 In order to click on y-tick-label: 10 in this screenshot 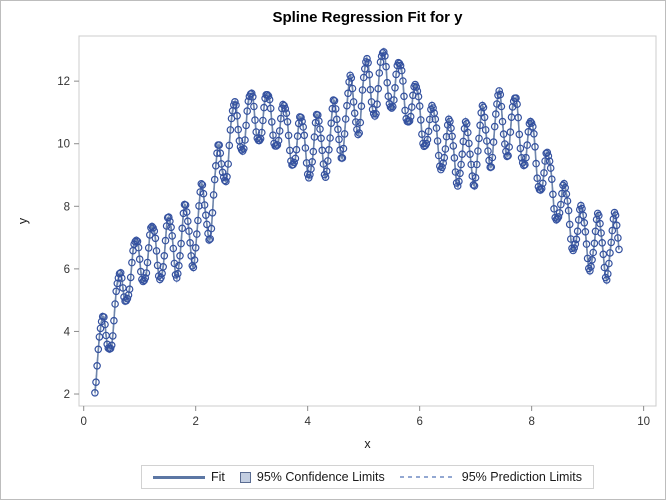, I will do `click(63, 145)`.